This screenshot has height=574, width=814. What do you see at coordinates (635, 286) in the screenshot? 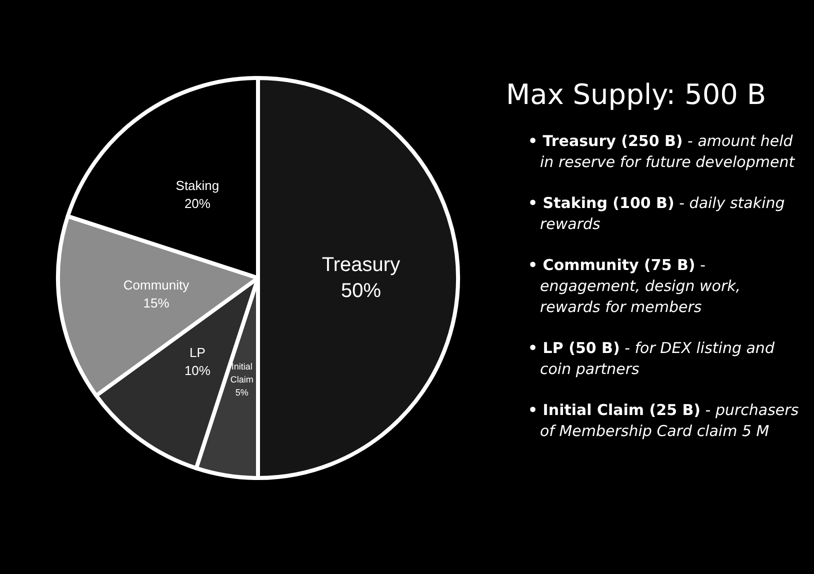
I see `text: • Community (75 B) - engagement, design work, rewards for members` at bounding box center [635, 286].